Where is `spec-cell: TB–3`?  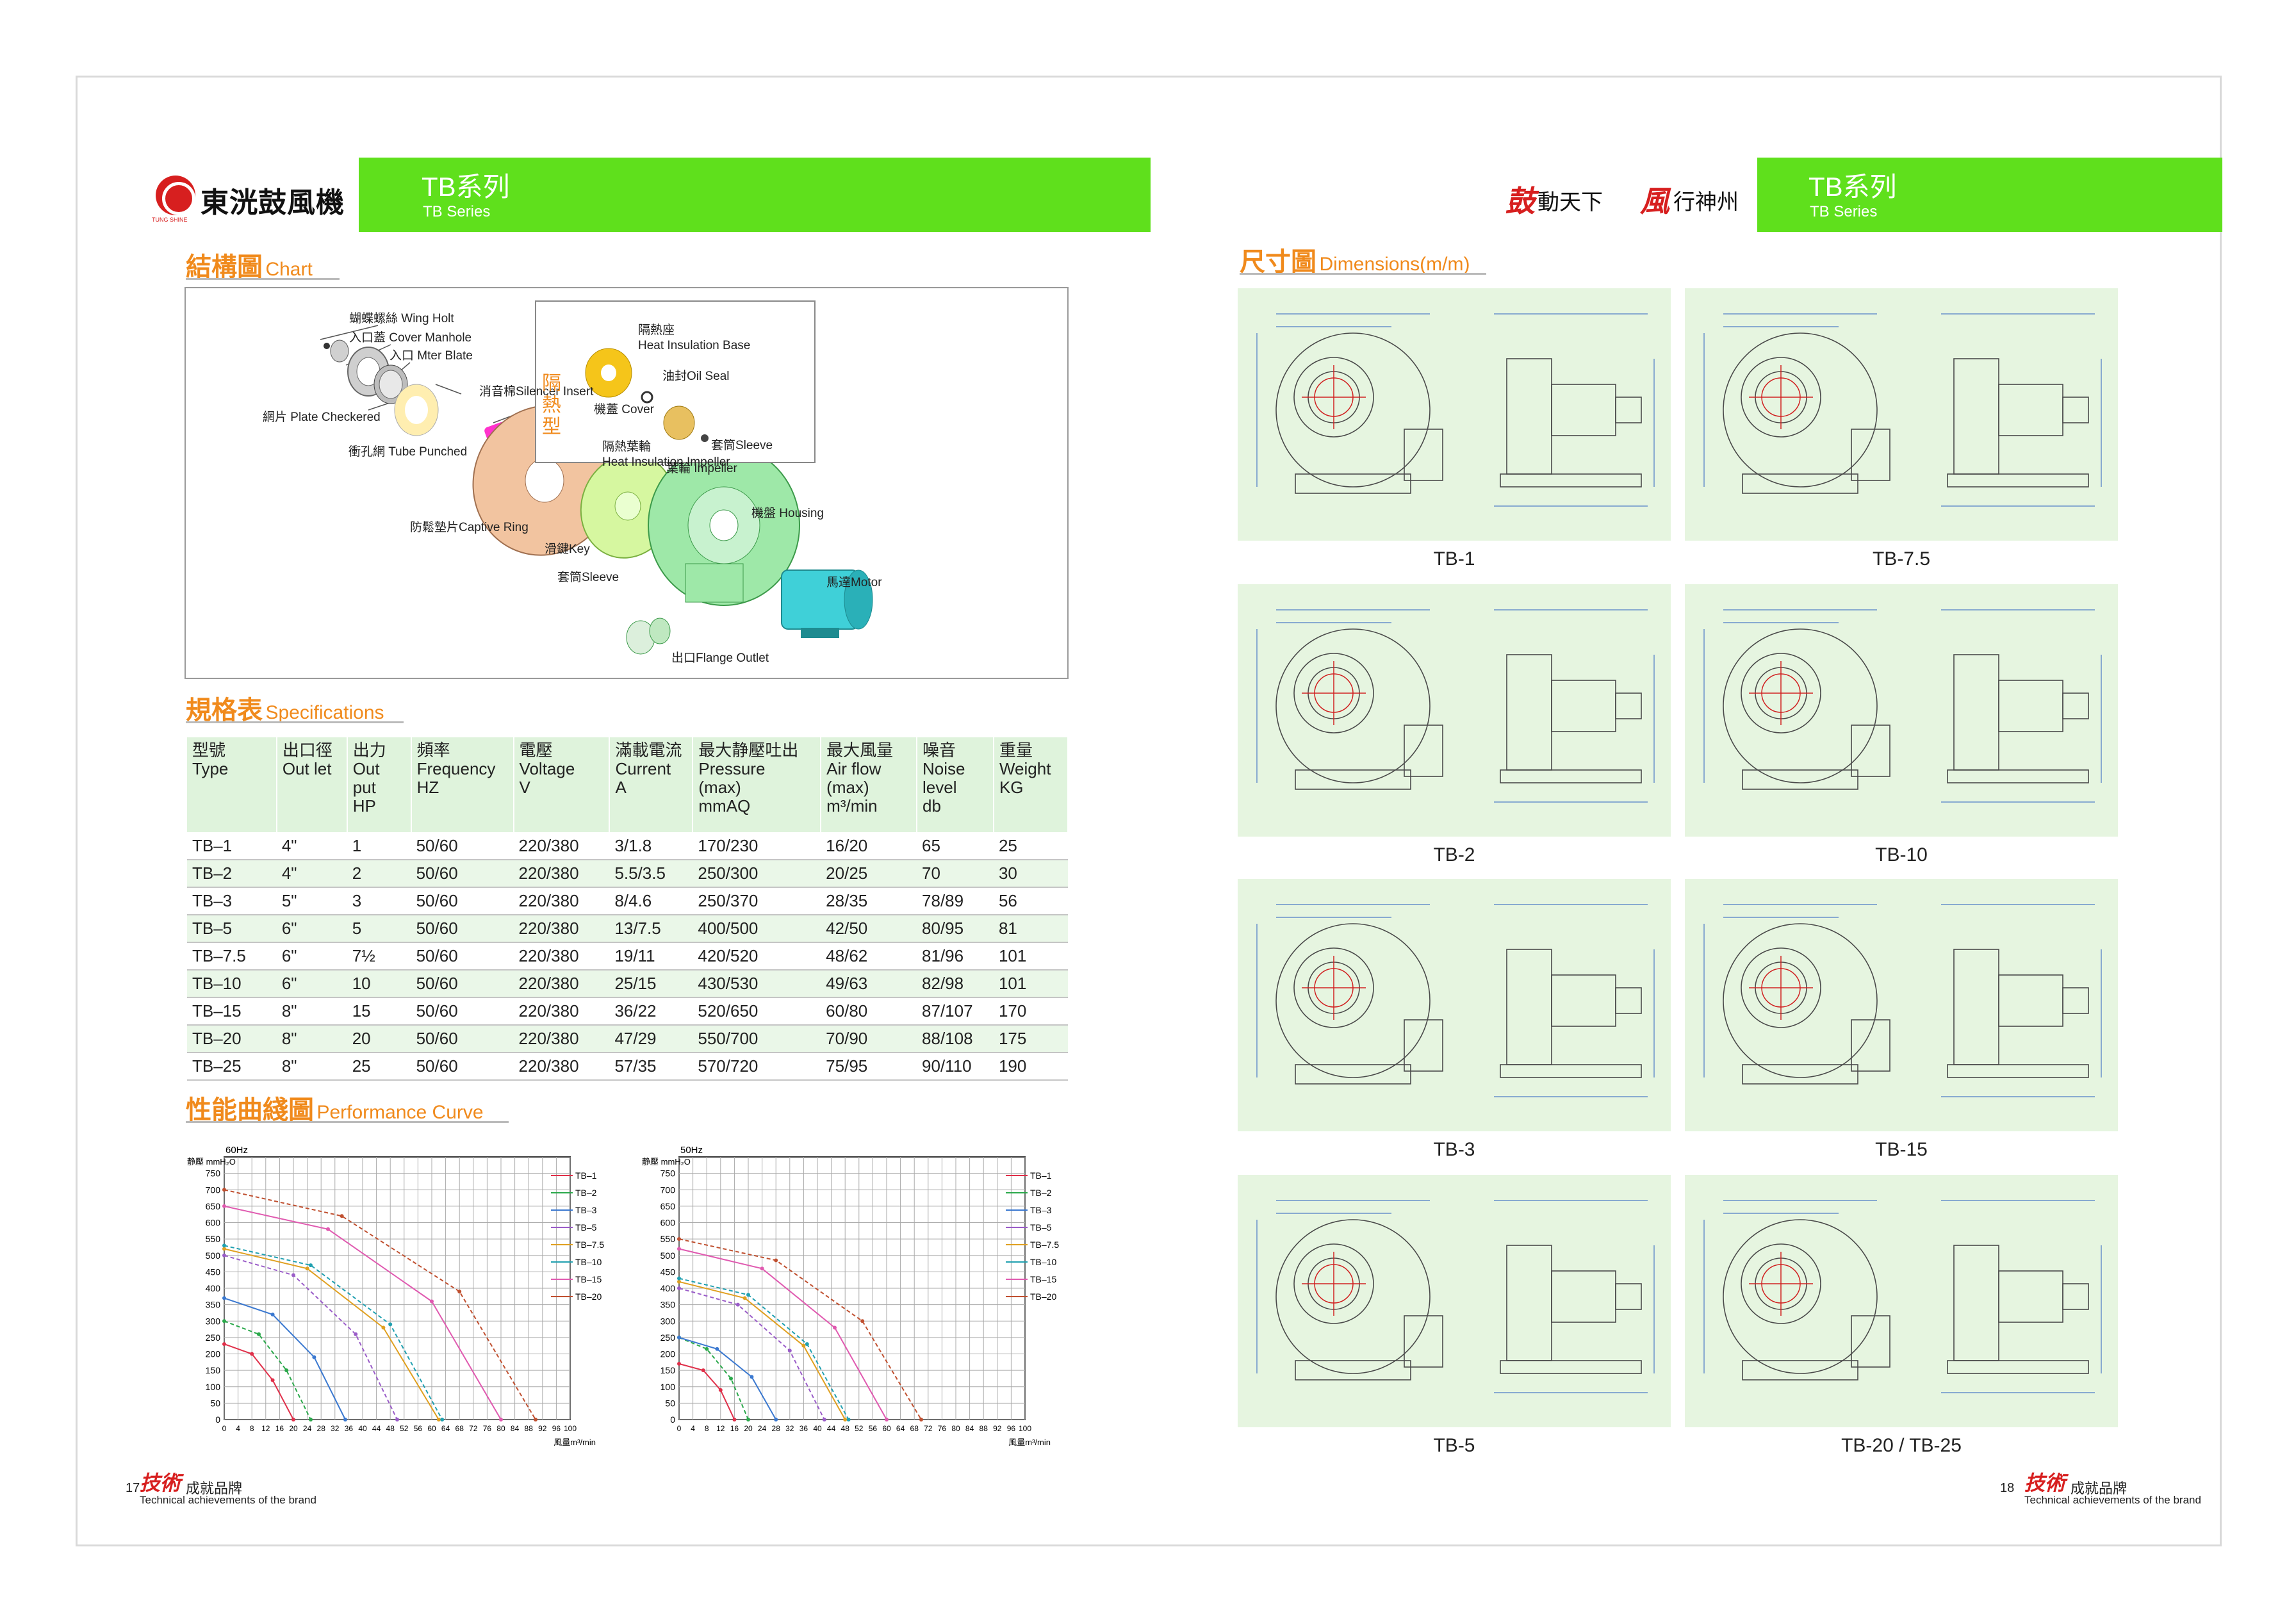 spec-cell: TB–3 is located at coordinates (232, 901).